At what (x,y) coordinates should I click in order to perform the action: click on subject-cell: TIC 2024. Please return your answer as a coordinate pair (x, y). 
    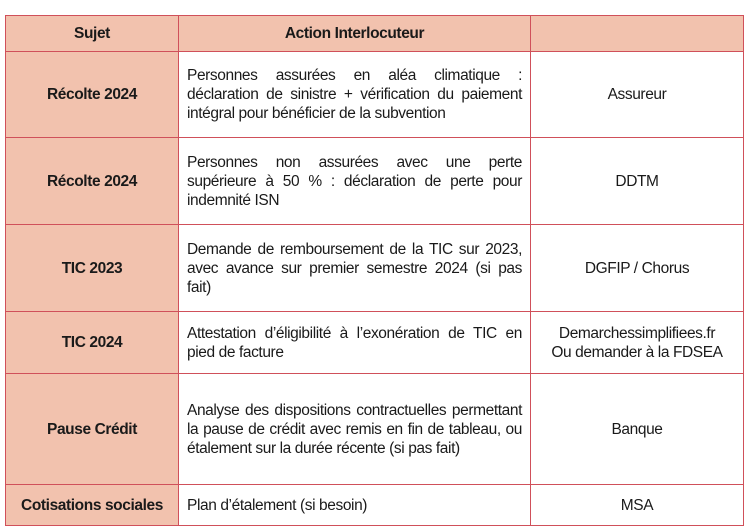
    Looking at the image, I should click on (92, 342).